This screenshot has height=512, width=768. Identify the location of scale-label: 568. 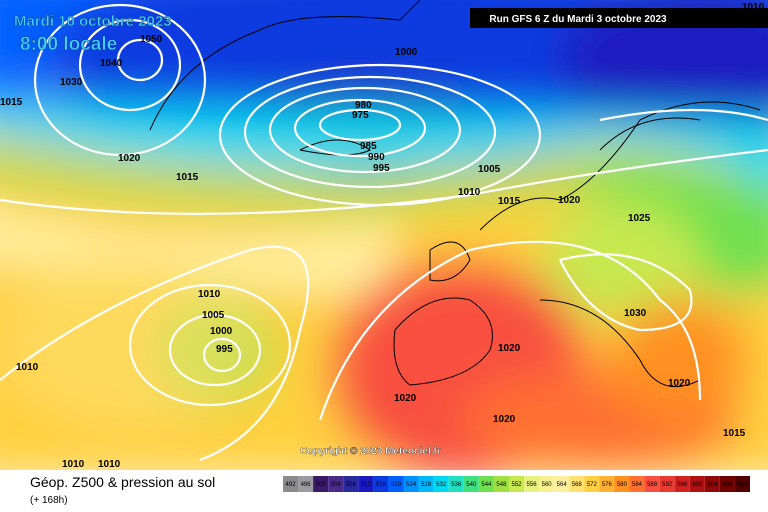
(577, 485).